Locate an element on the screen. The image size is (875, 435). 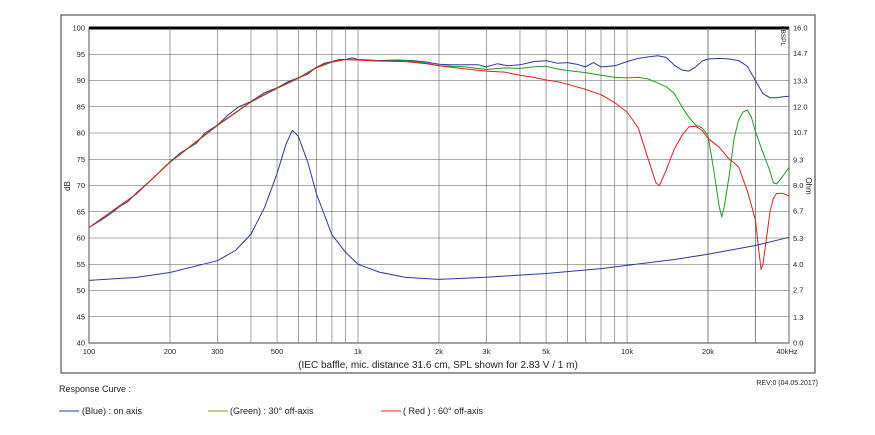
x-tick-label: 3k is located at coordinates (486, 351).